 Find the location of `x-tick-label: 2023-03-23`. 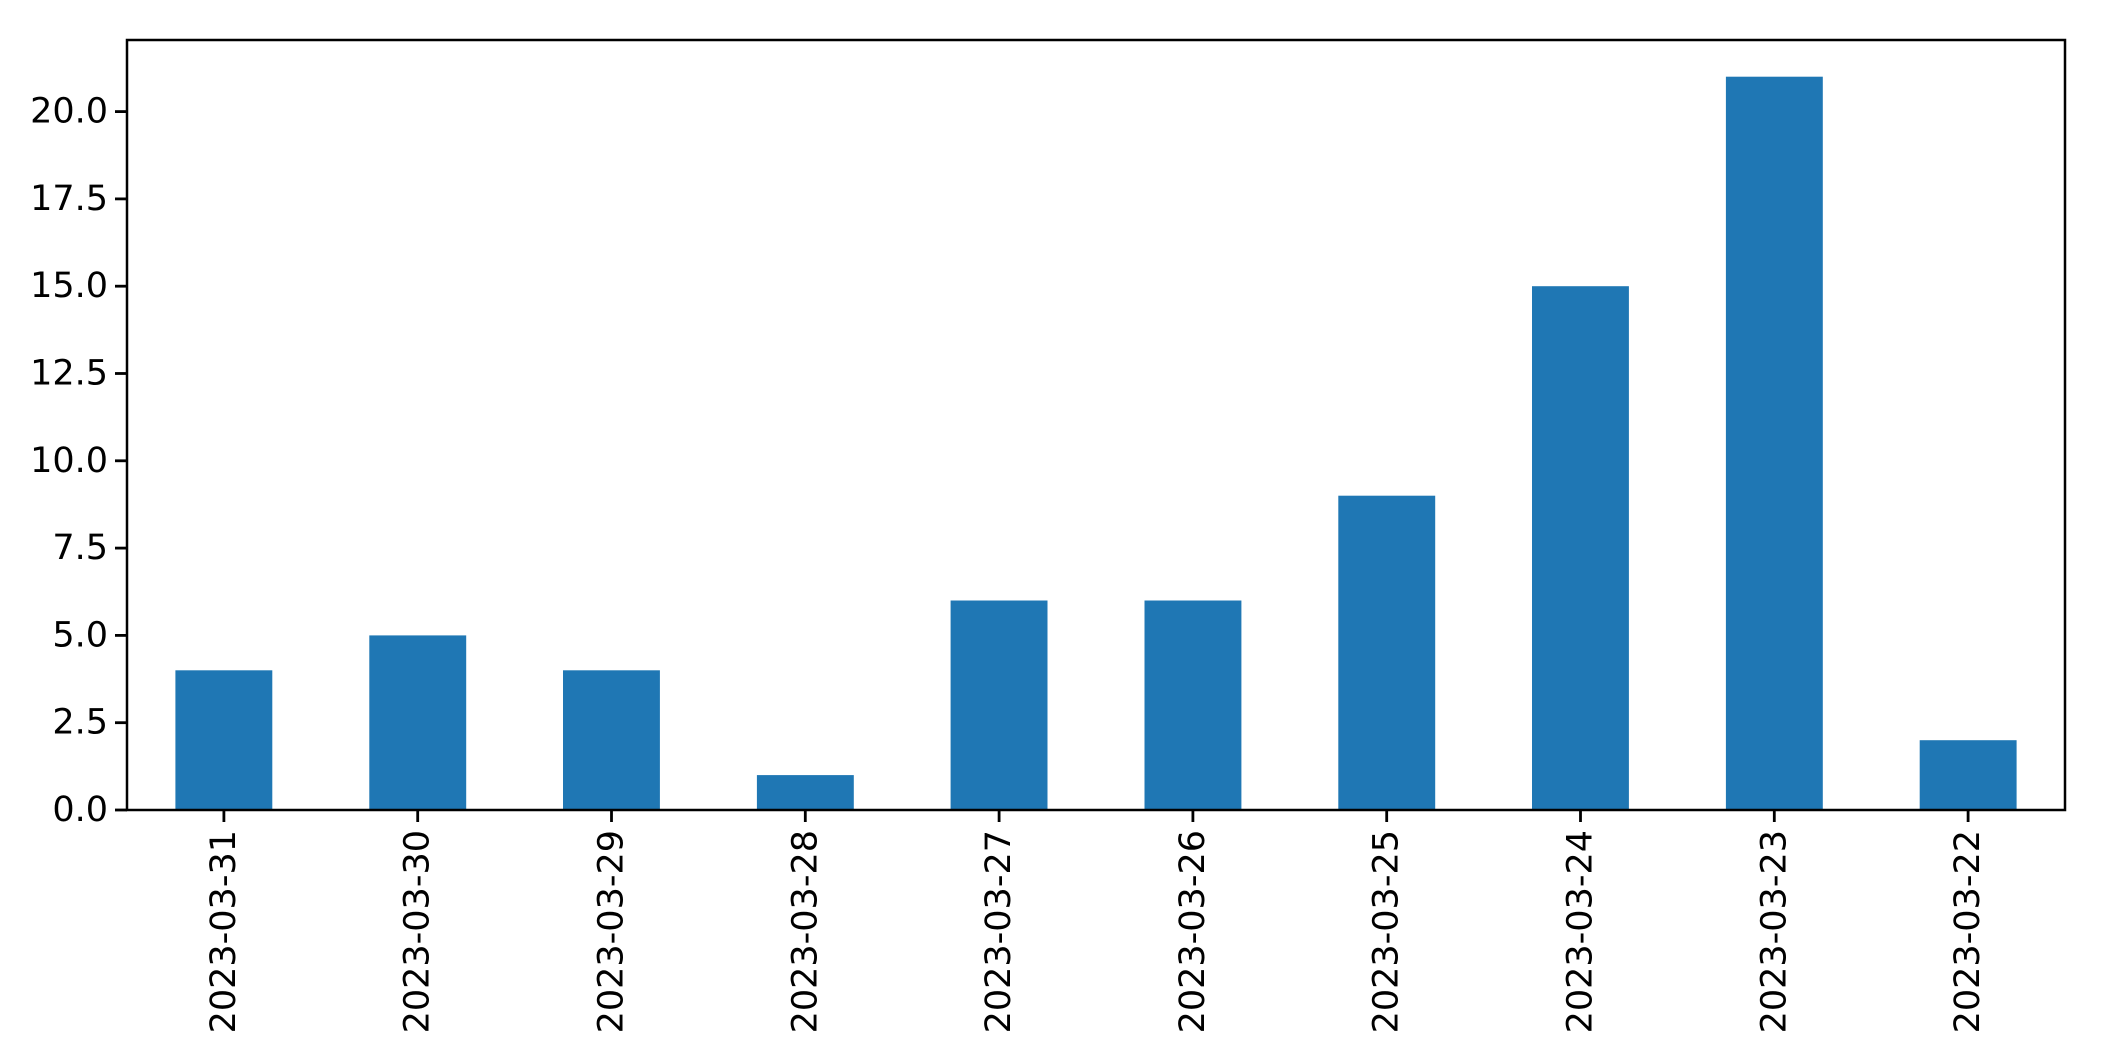

x-tick-label: 2023-03-23 is located at coordinates (1774, 931).